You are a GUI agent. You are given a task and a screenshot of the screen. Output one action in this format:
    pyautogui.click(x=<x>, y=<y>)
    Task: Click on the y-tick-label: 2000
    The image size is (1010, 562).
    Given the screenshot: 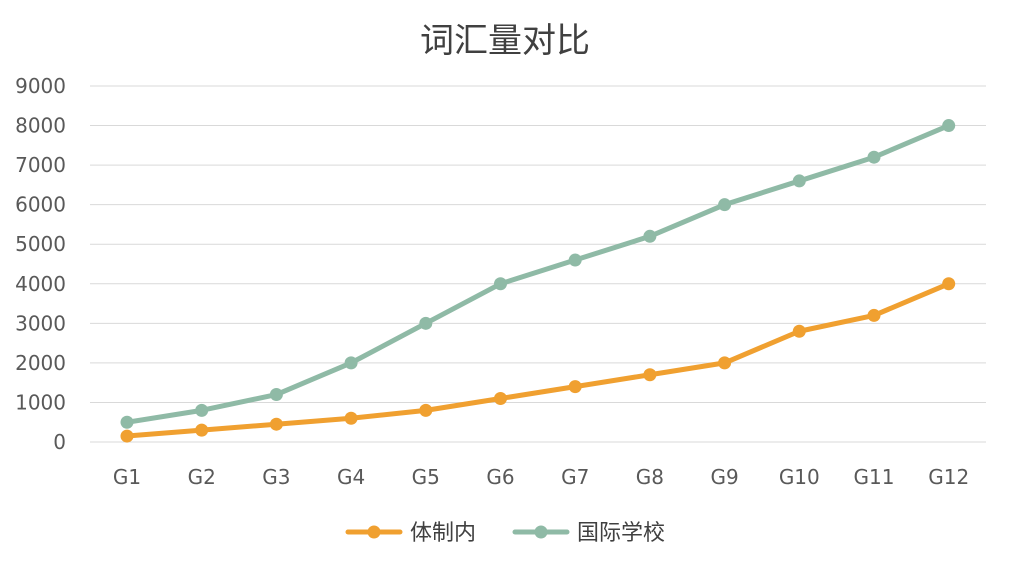 What is the action you would take?
    pyautogui.click(x=40, y=363)
    